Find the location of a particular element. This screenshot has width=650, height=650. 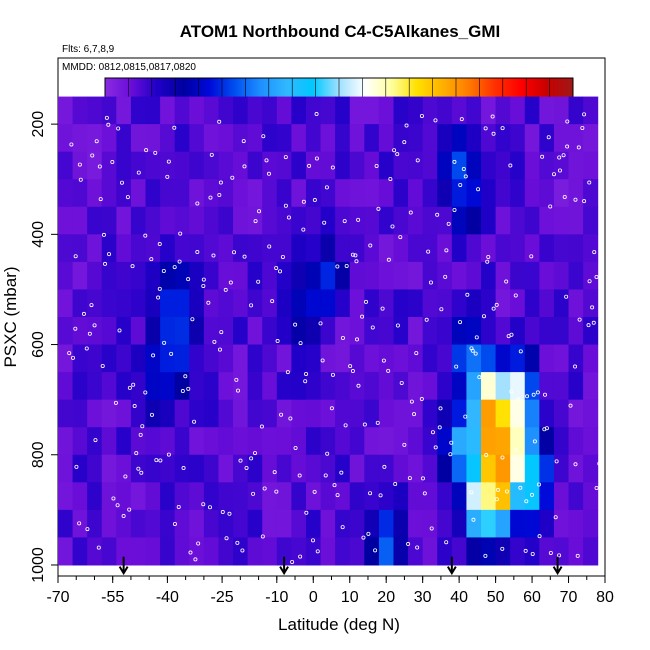

x-tick-label: 20 is located at coordinates (386, 597).